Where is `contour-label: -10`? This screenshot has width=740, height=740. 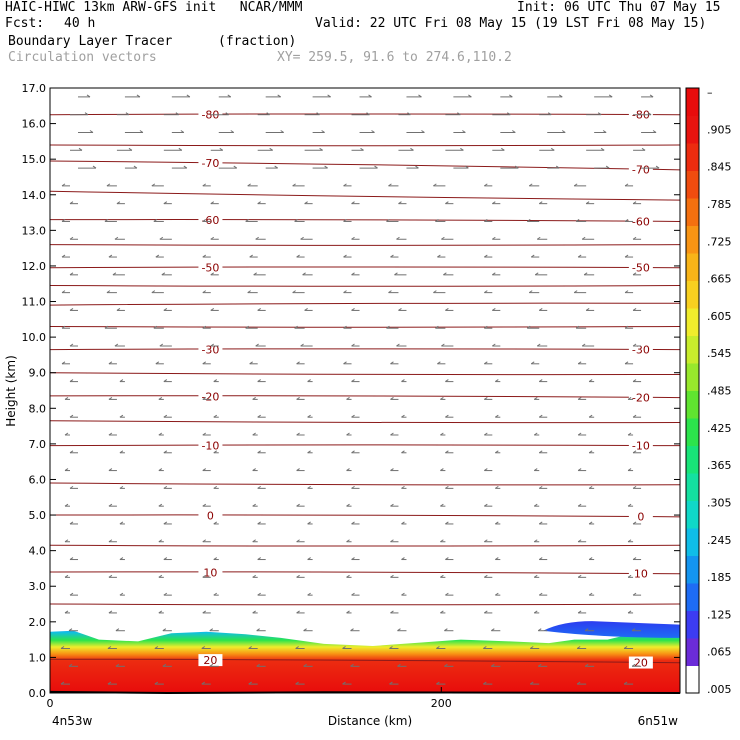 contour-label: -10 is located at coordinates (210, 446).